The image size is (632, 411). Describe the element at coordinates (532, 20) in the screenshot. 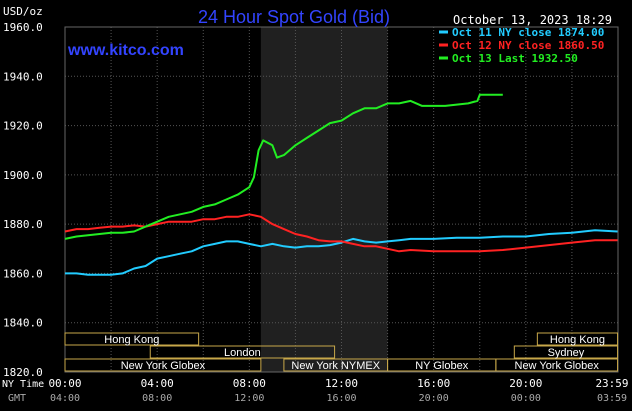

I see `timestamp: October 13, 2023 18:29` at that location.